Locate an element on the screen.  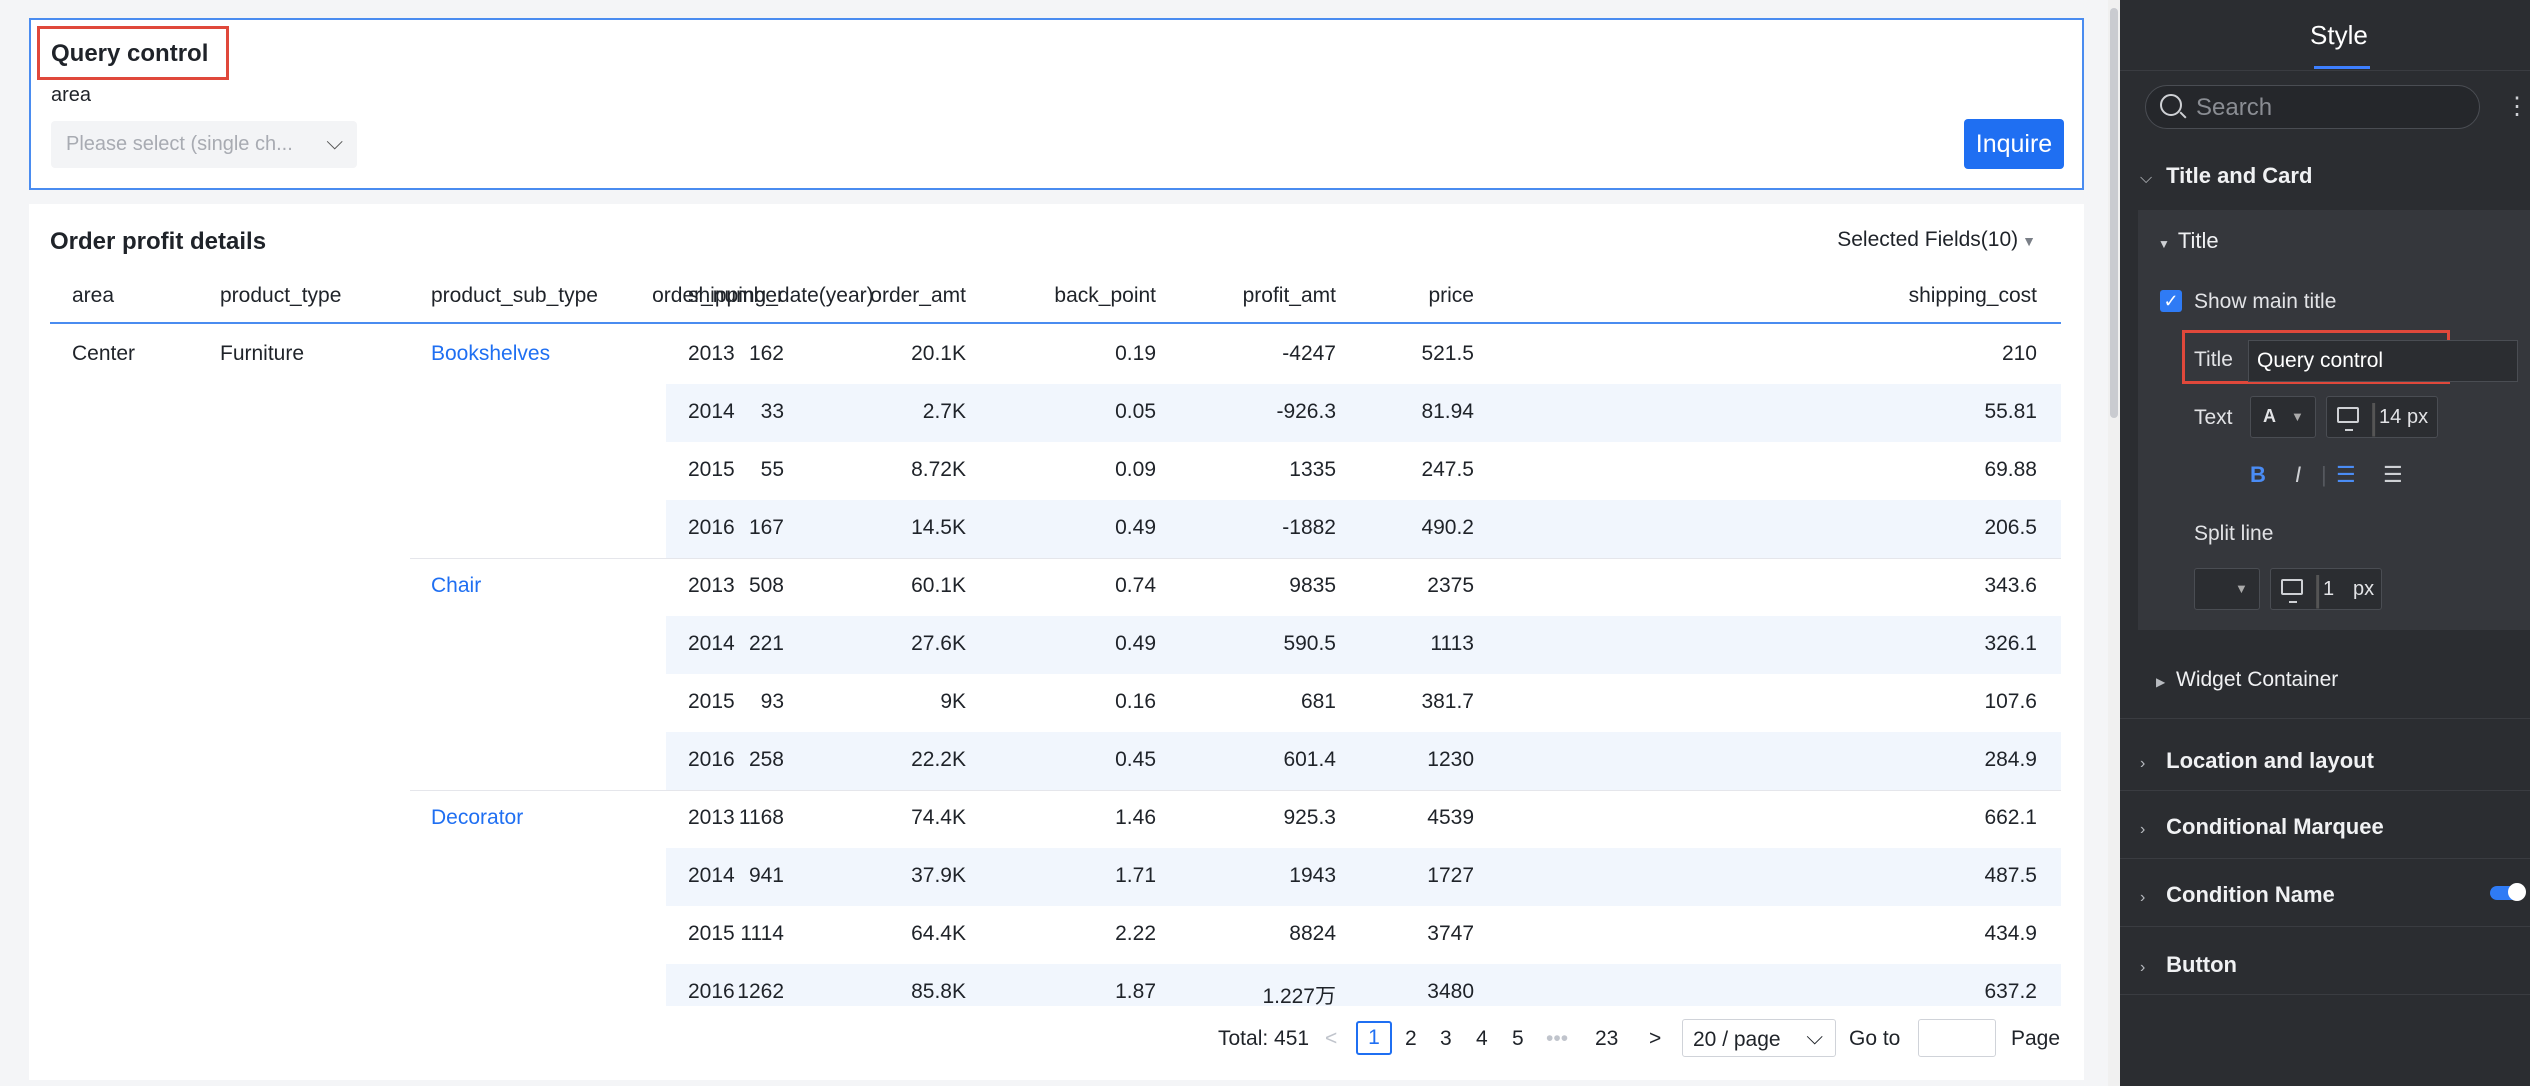
font-size-input: | 14 px is located at coordinates (2382, 417).